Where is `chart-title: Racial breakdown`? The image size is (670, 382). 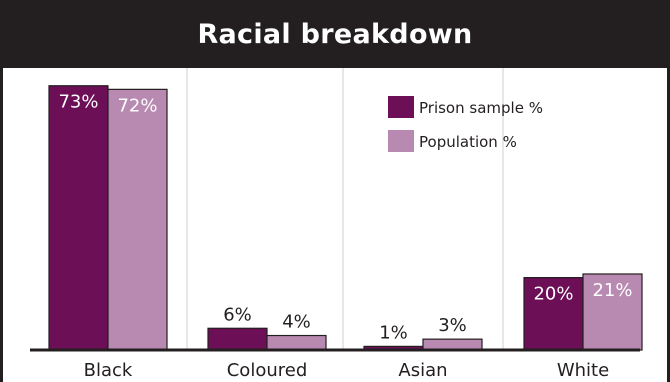
chart-title: Racial breakdown is located at coordinates (335, 34).